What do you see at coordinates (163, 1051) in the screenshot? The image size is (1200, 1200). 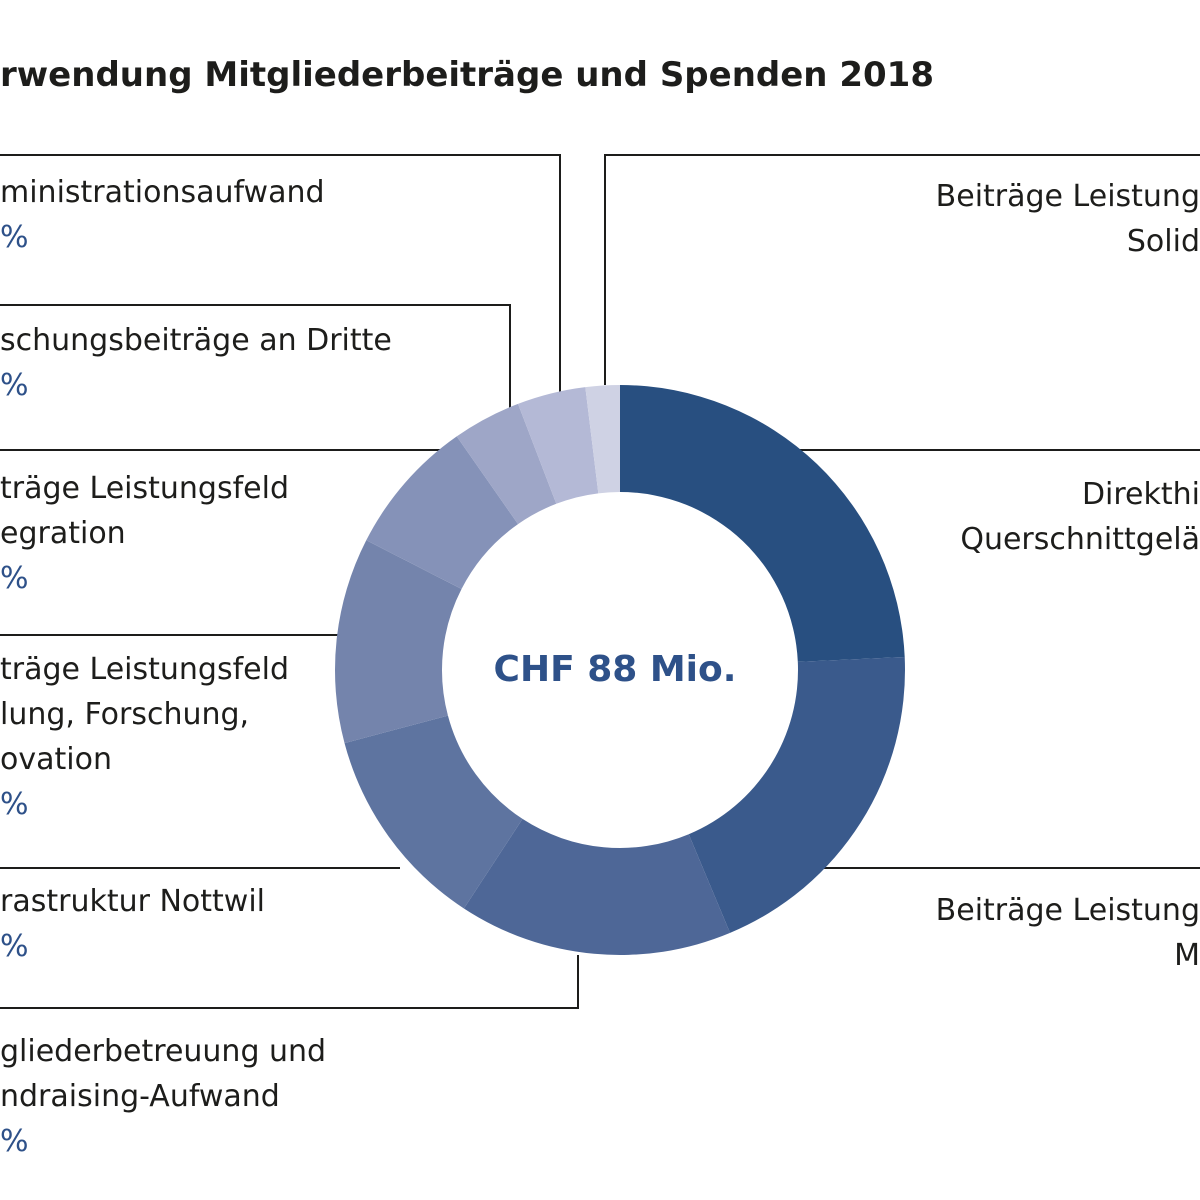 I see `label-line: gliederbetreuung und` at bounding box center [163, 1051].